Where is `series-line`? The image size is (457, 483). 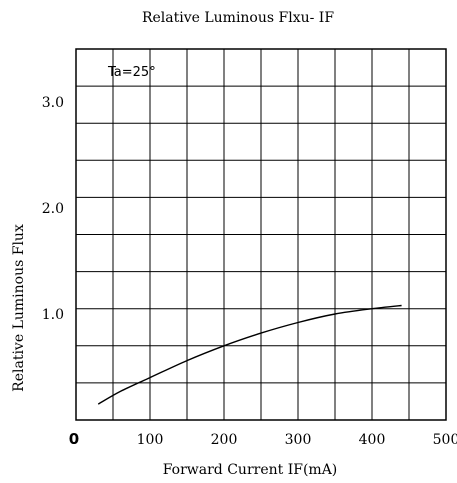
series-line is located at coordinates (249, 354).